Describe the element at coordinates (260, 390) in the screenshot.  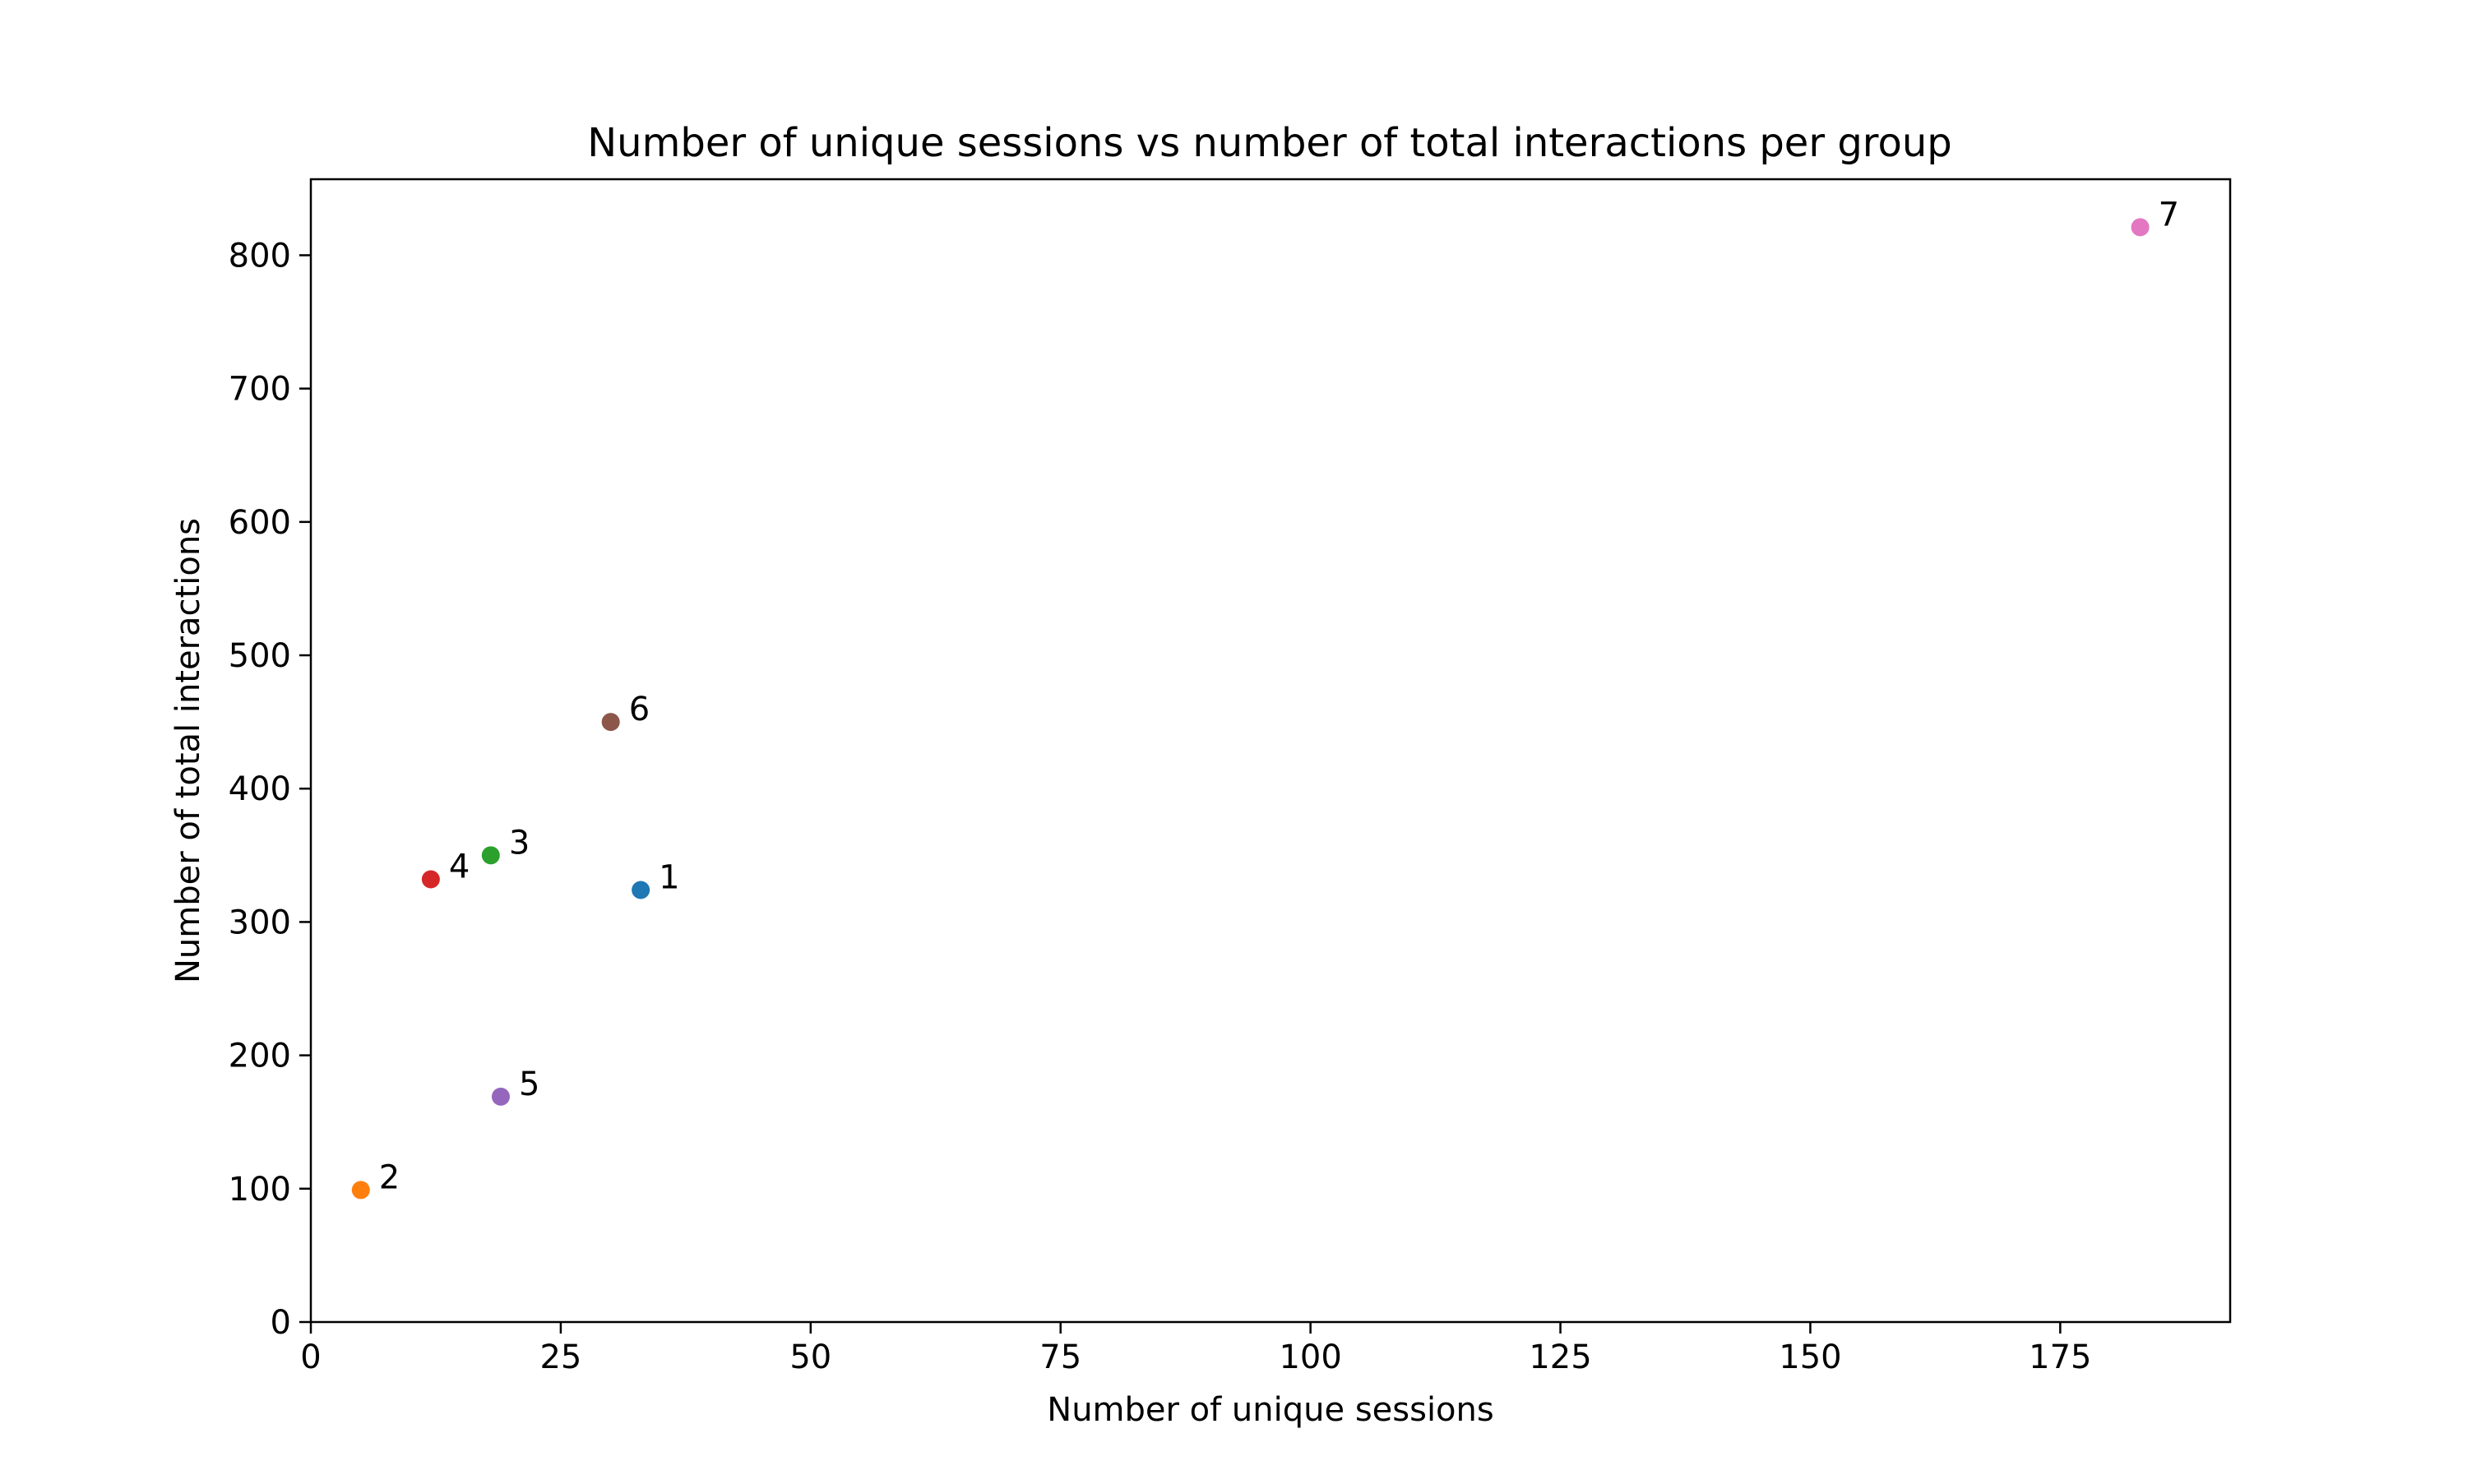
I see `y-tick-label: 700` at that location.